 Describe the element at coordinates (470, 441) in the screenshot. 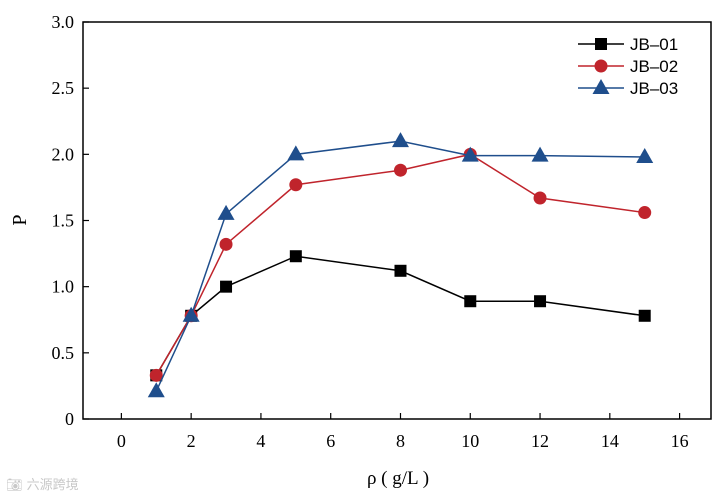

I see `x-tick-label: 10` at that location.